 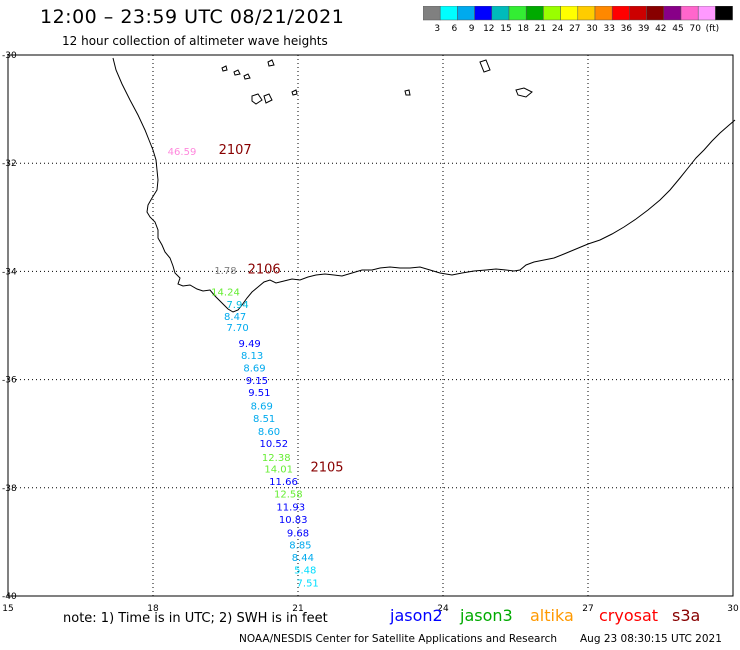 I want to click on wave-height-value: 8.51, so click(x=264, y=419).